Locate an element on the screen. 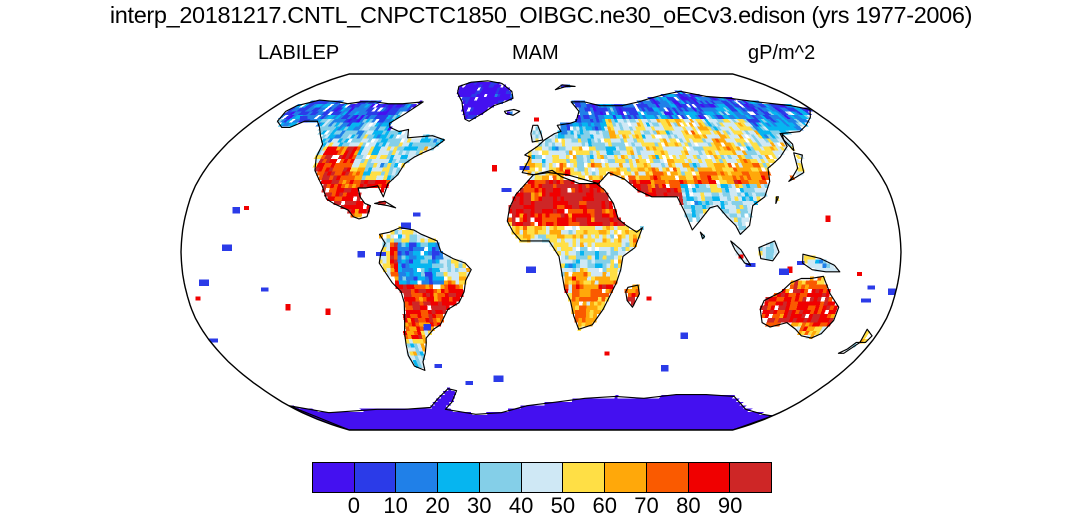 The image size is (1082, 520). coastline-sakhalin is located at coordinates (788, 142).